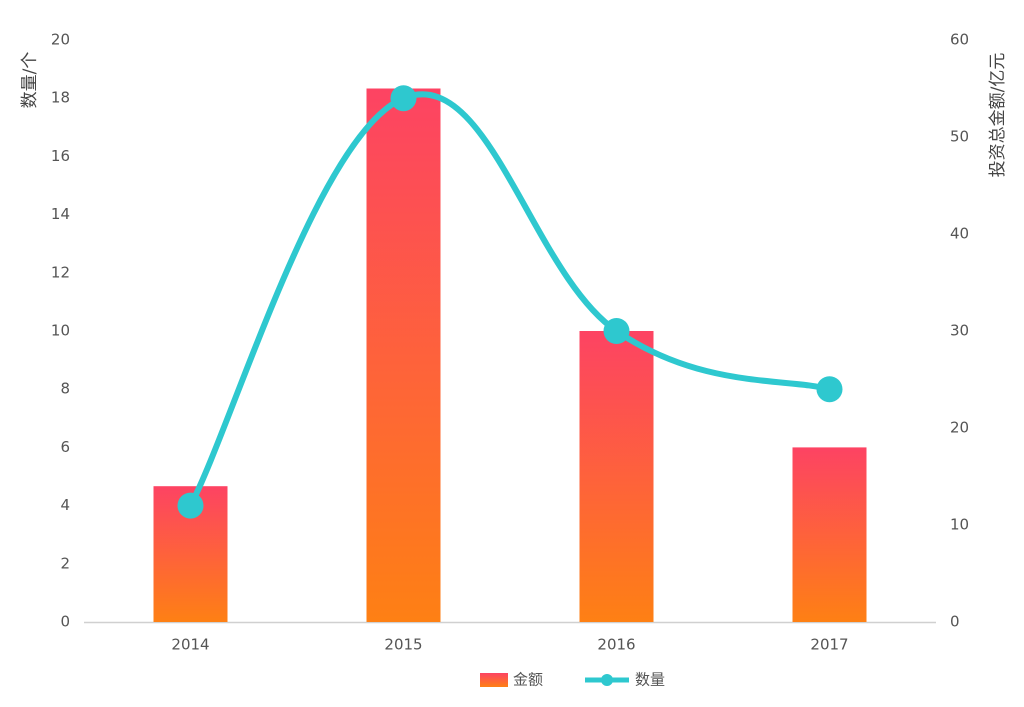 The image size is (1024, 707). What do you see at coordinates (60, 214) in the screenshot?
I see `y-tick-label: 14` at bounding box center [60, 214].